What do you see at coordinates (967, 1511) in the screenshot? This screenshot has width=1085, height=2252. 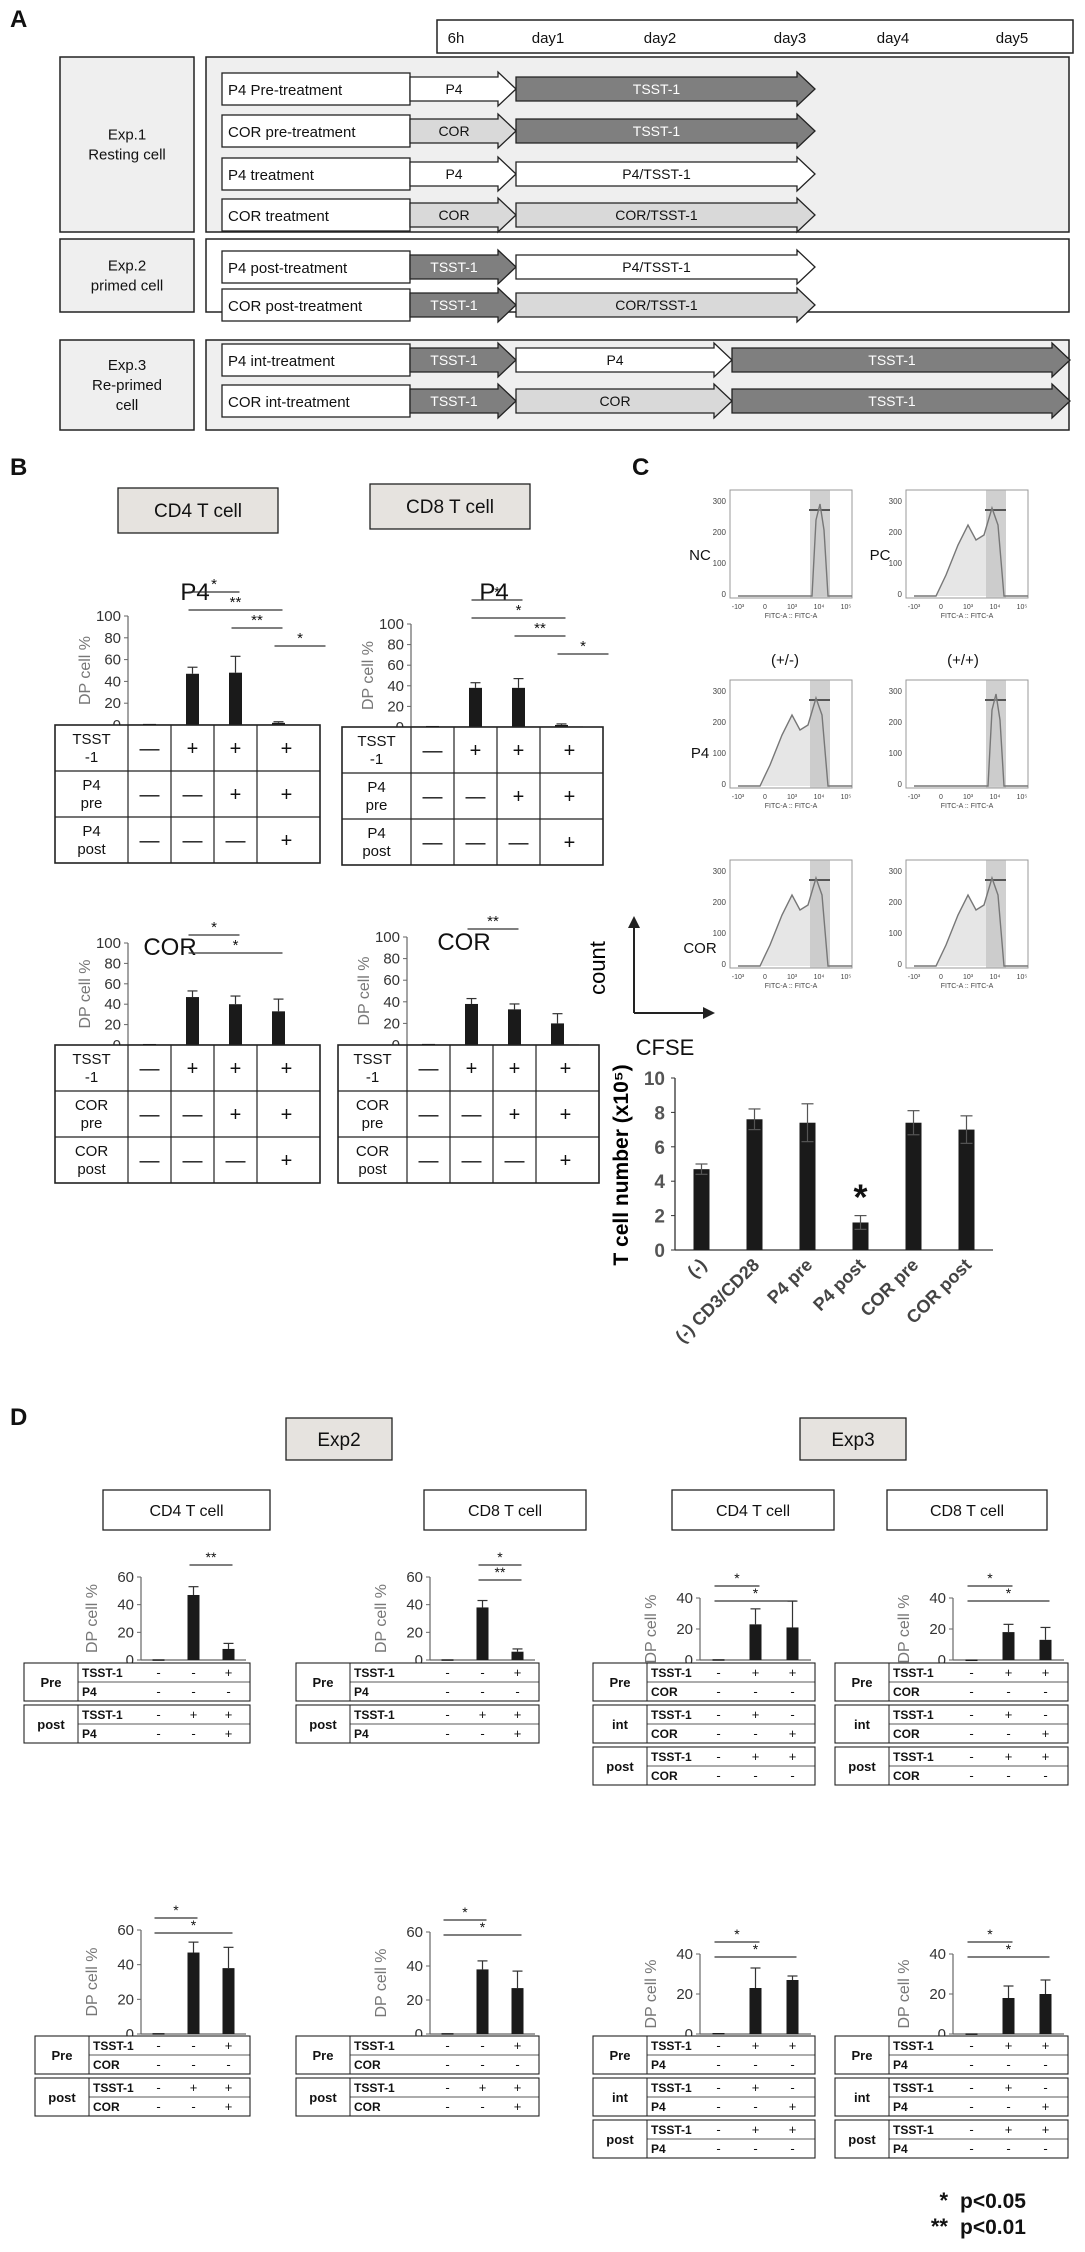 I see `cell-type-subheader: CD8 T cell` at bounding box center [967, 1511].